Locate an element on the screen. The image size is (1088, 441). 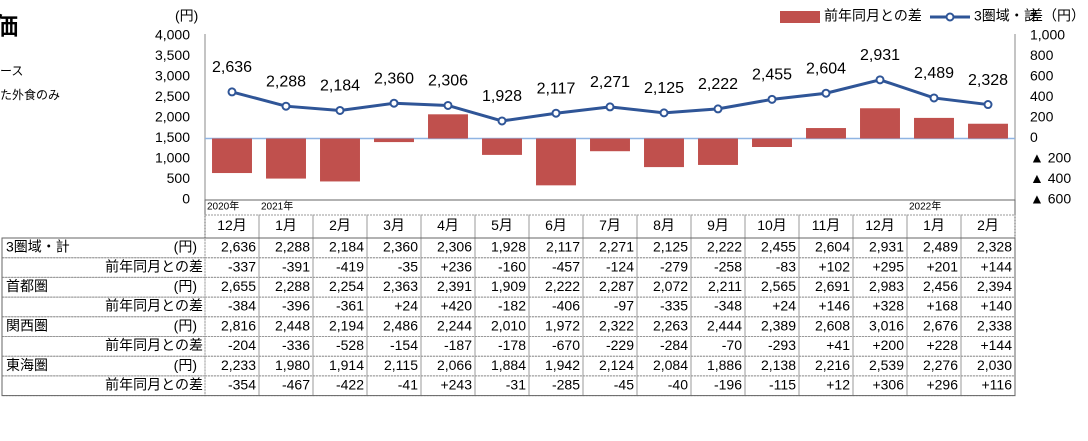
table-value: +144 is located at coordinates (996, 345).